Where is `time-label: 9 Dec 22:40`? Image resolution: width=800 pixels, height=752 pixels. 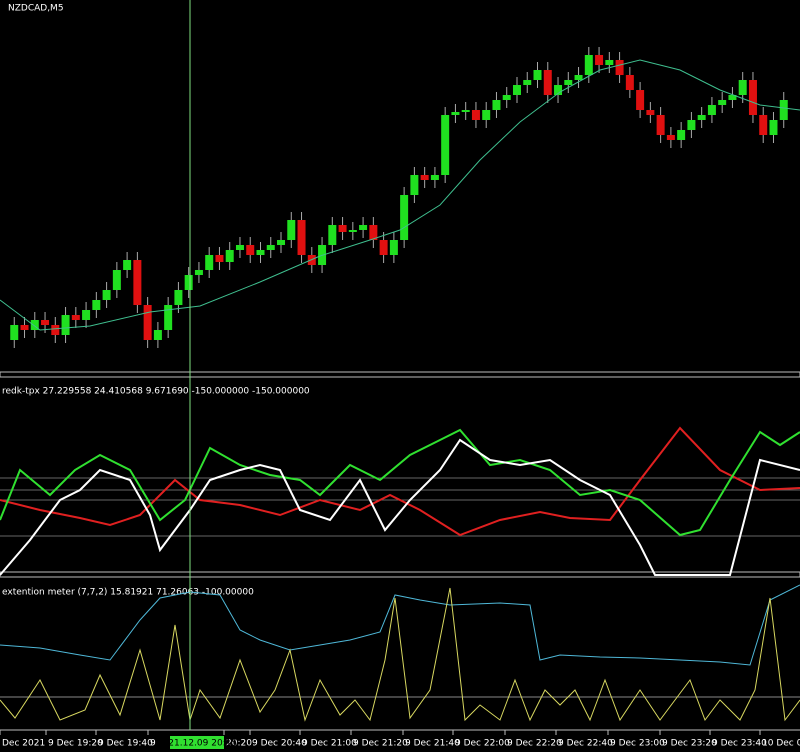 time-label: 9 Dec 22:40 is located at coordinates (585, 744).